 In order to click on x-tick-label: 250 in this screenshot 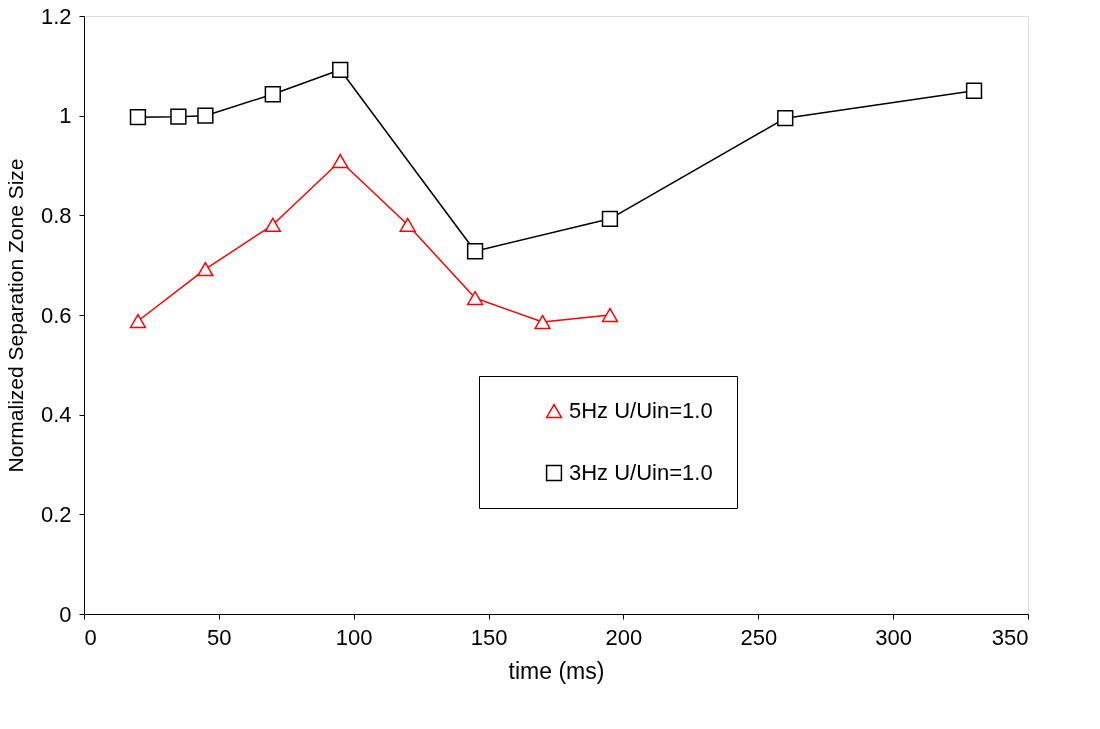, I will do `click(759, 637)`.